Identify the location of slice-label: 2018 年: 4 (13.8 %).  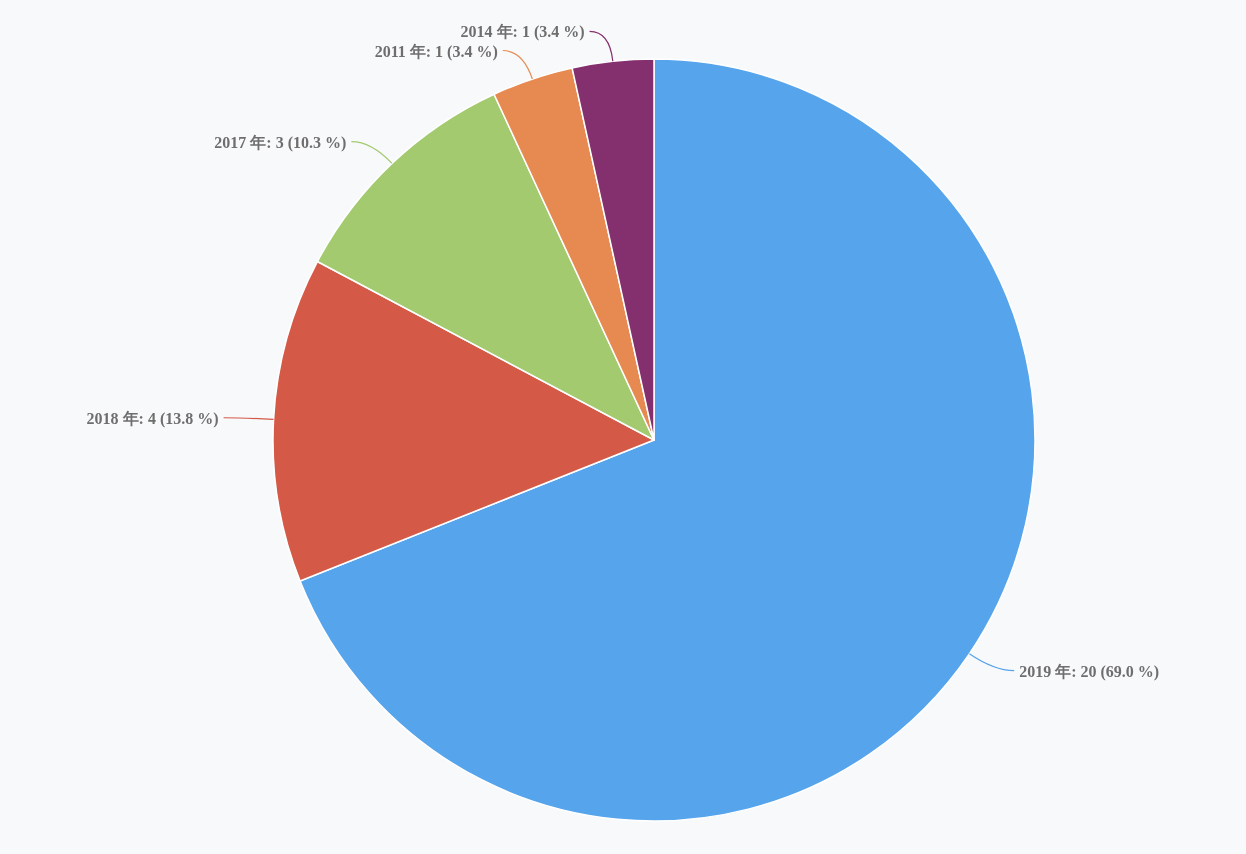
(152, 418).